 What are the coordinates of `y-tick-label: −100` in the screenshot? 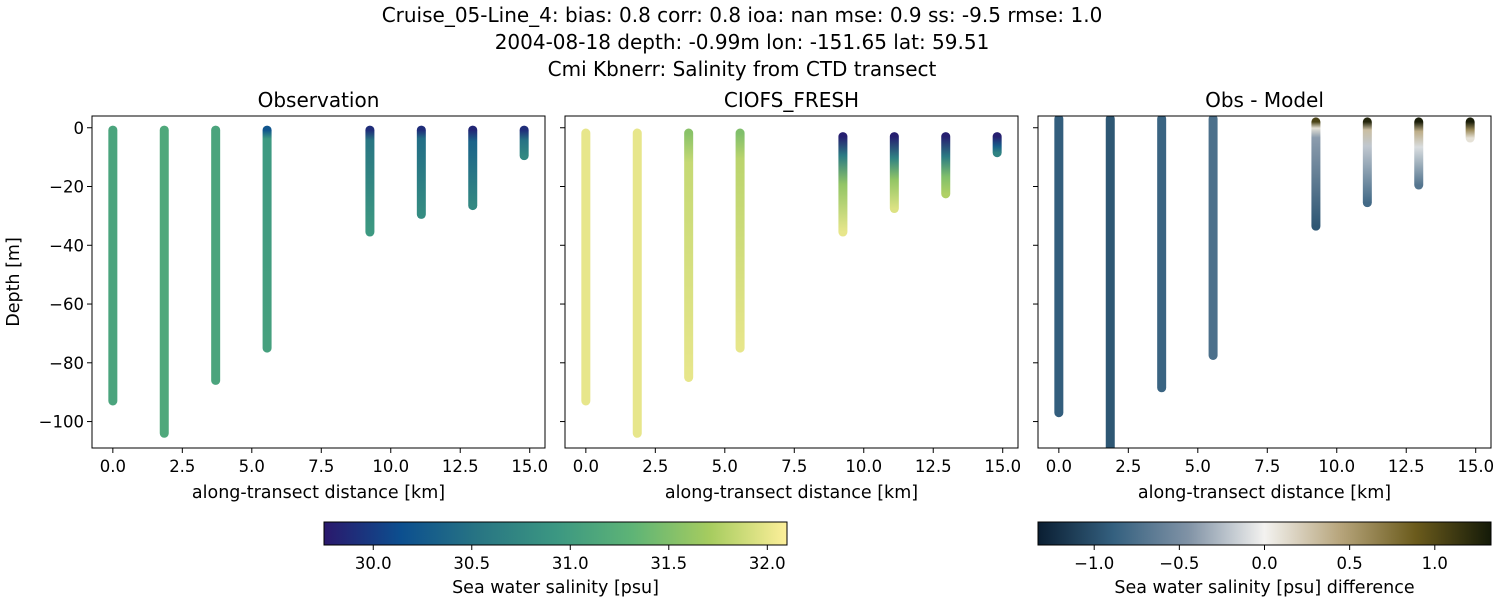 It's located at (61, 422).